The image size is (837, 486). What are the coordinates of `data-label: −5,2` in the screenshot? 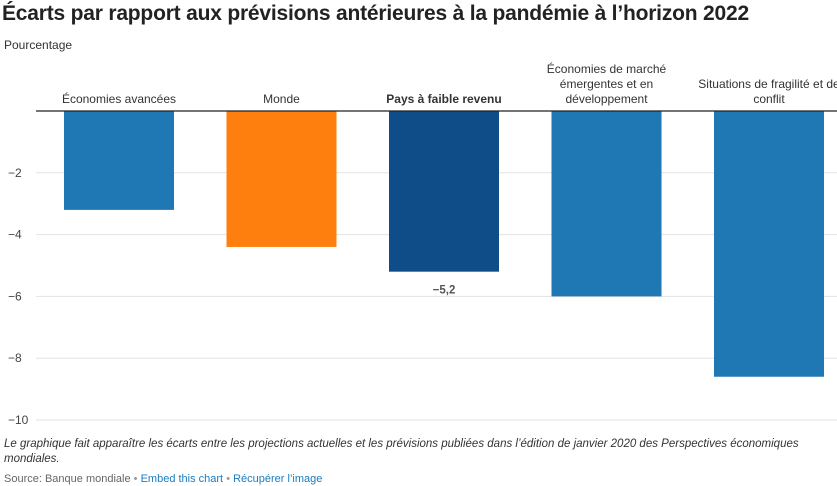 It's located at (444, 291).